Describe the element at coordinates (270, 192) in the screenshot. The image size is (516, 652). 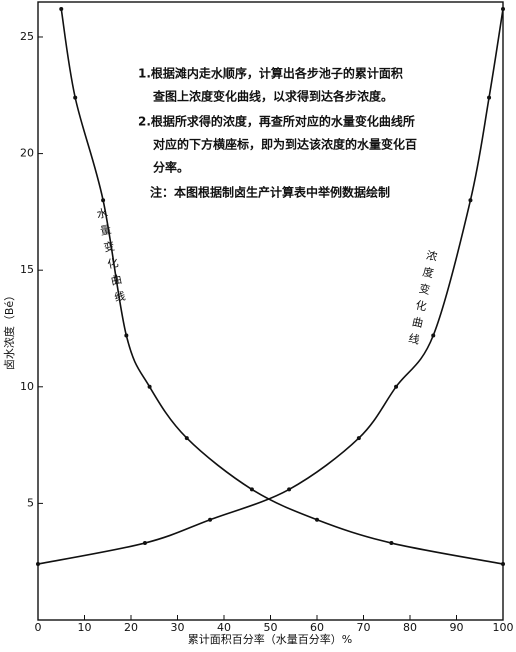
I see `note: 注：本图根据制卤生产计算表中举例数据绘制` at that location.